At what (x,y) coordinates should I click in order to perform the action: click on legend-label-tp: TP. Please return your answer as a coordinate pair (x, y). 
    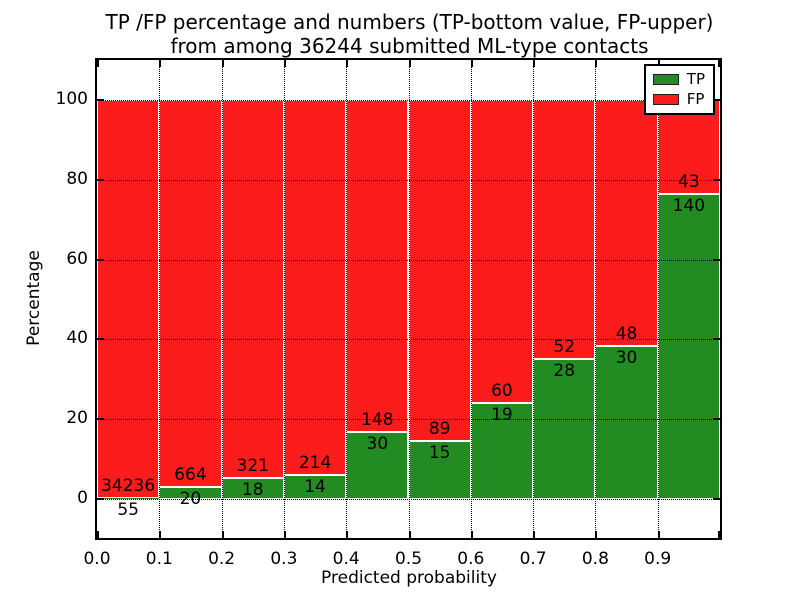
    Looking at the image, I should click on (695, 79).